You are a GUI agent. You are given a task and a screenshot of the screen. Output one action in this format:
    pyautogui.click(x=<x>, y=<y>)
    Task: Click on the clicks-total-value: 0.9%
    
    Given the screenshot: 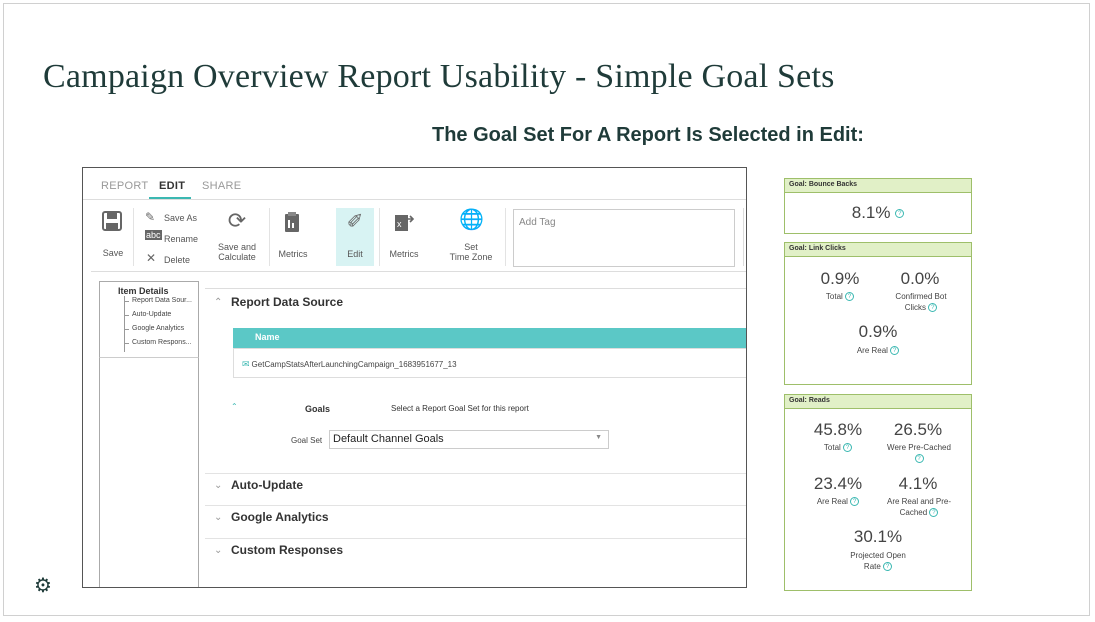 What is the action you would take?
    pyautogui.click(x=840, y=278)
    